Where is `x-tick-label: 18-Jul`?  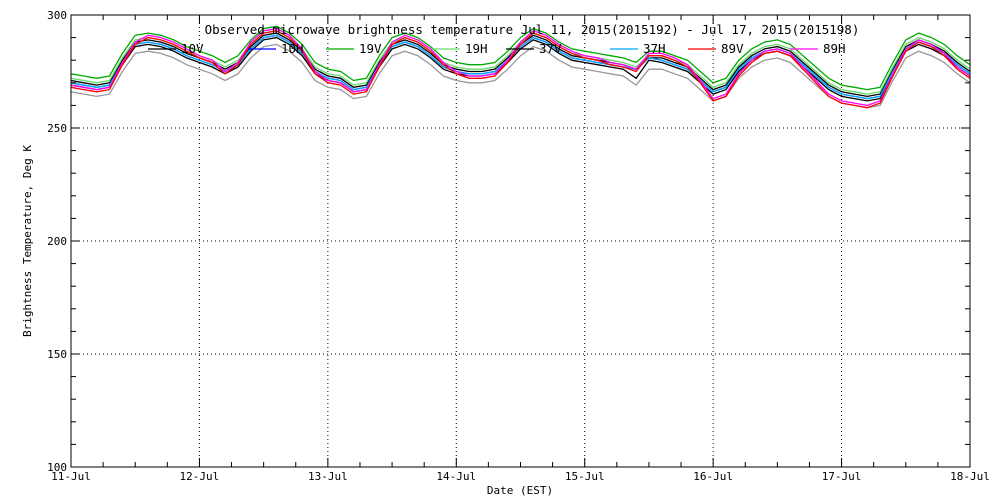
x-tick-label: 18-Jul is located at coordinates (970, 476).